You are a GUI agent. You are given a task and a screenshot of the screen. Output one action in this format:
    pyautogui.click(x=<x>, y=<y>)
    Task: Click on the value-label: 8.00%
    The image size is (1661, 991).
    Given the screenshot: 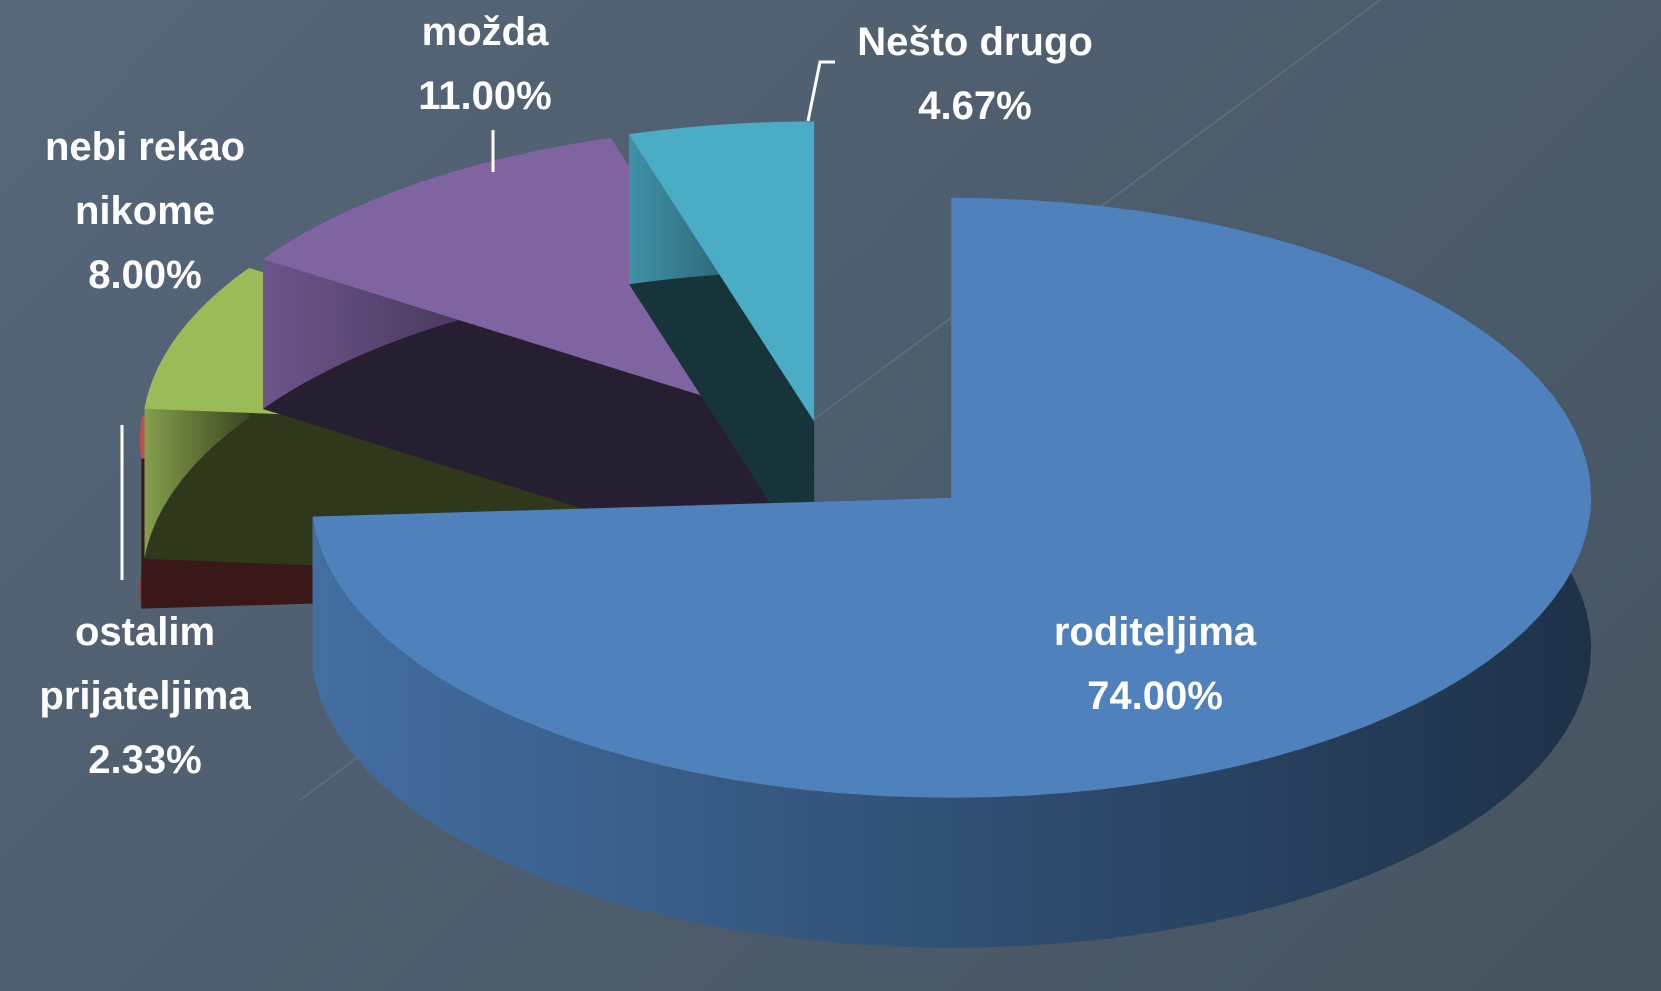 What is the action you would take?
    pyautogui.click(x=145, y=275)
    